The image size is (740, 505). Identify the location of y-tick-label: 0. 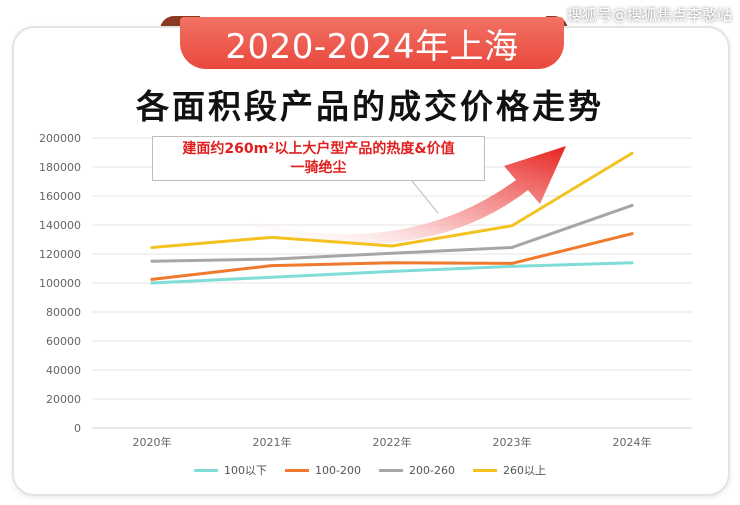
(77, 428).